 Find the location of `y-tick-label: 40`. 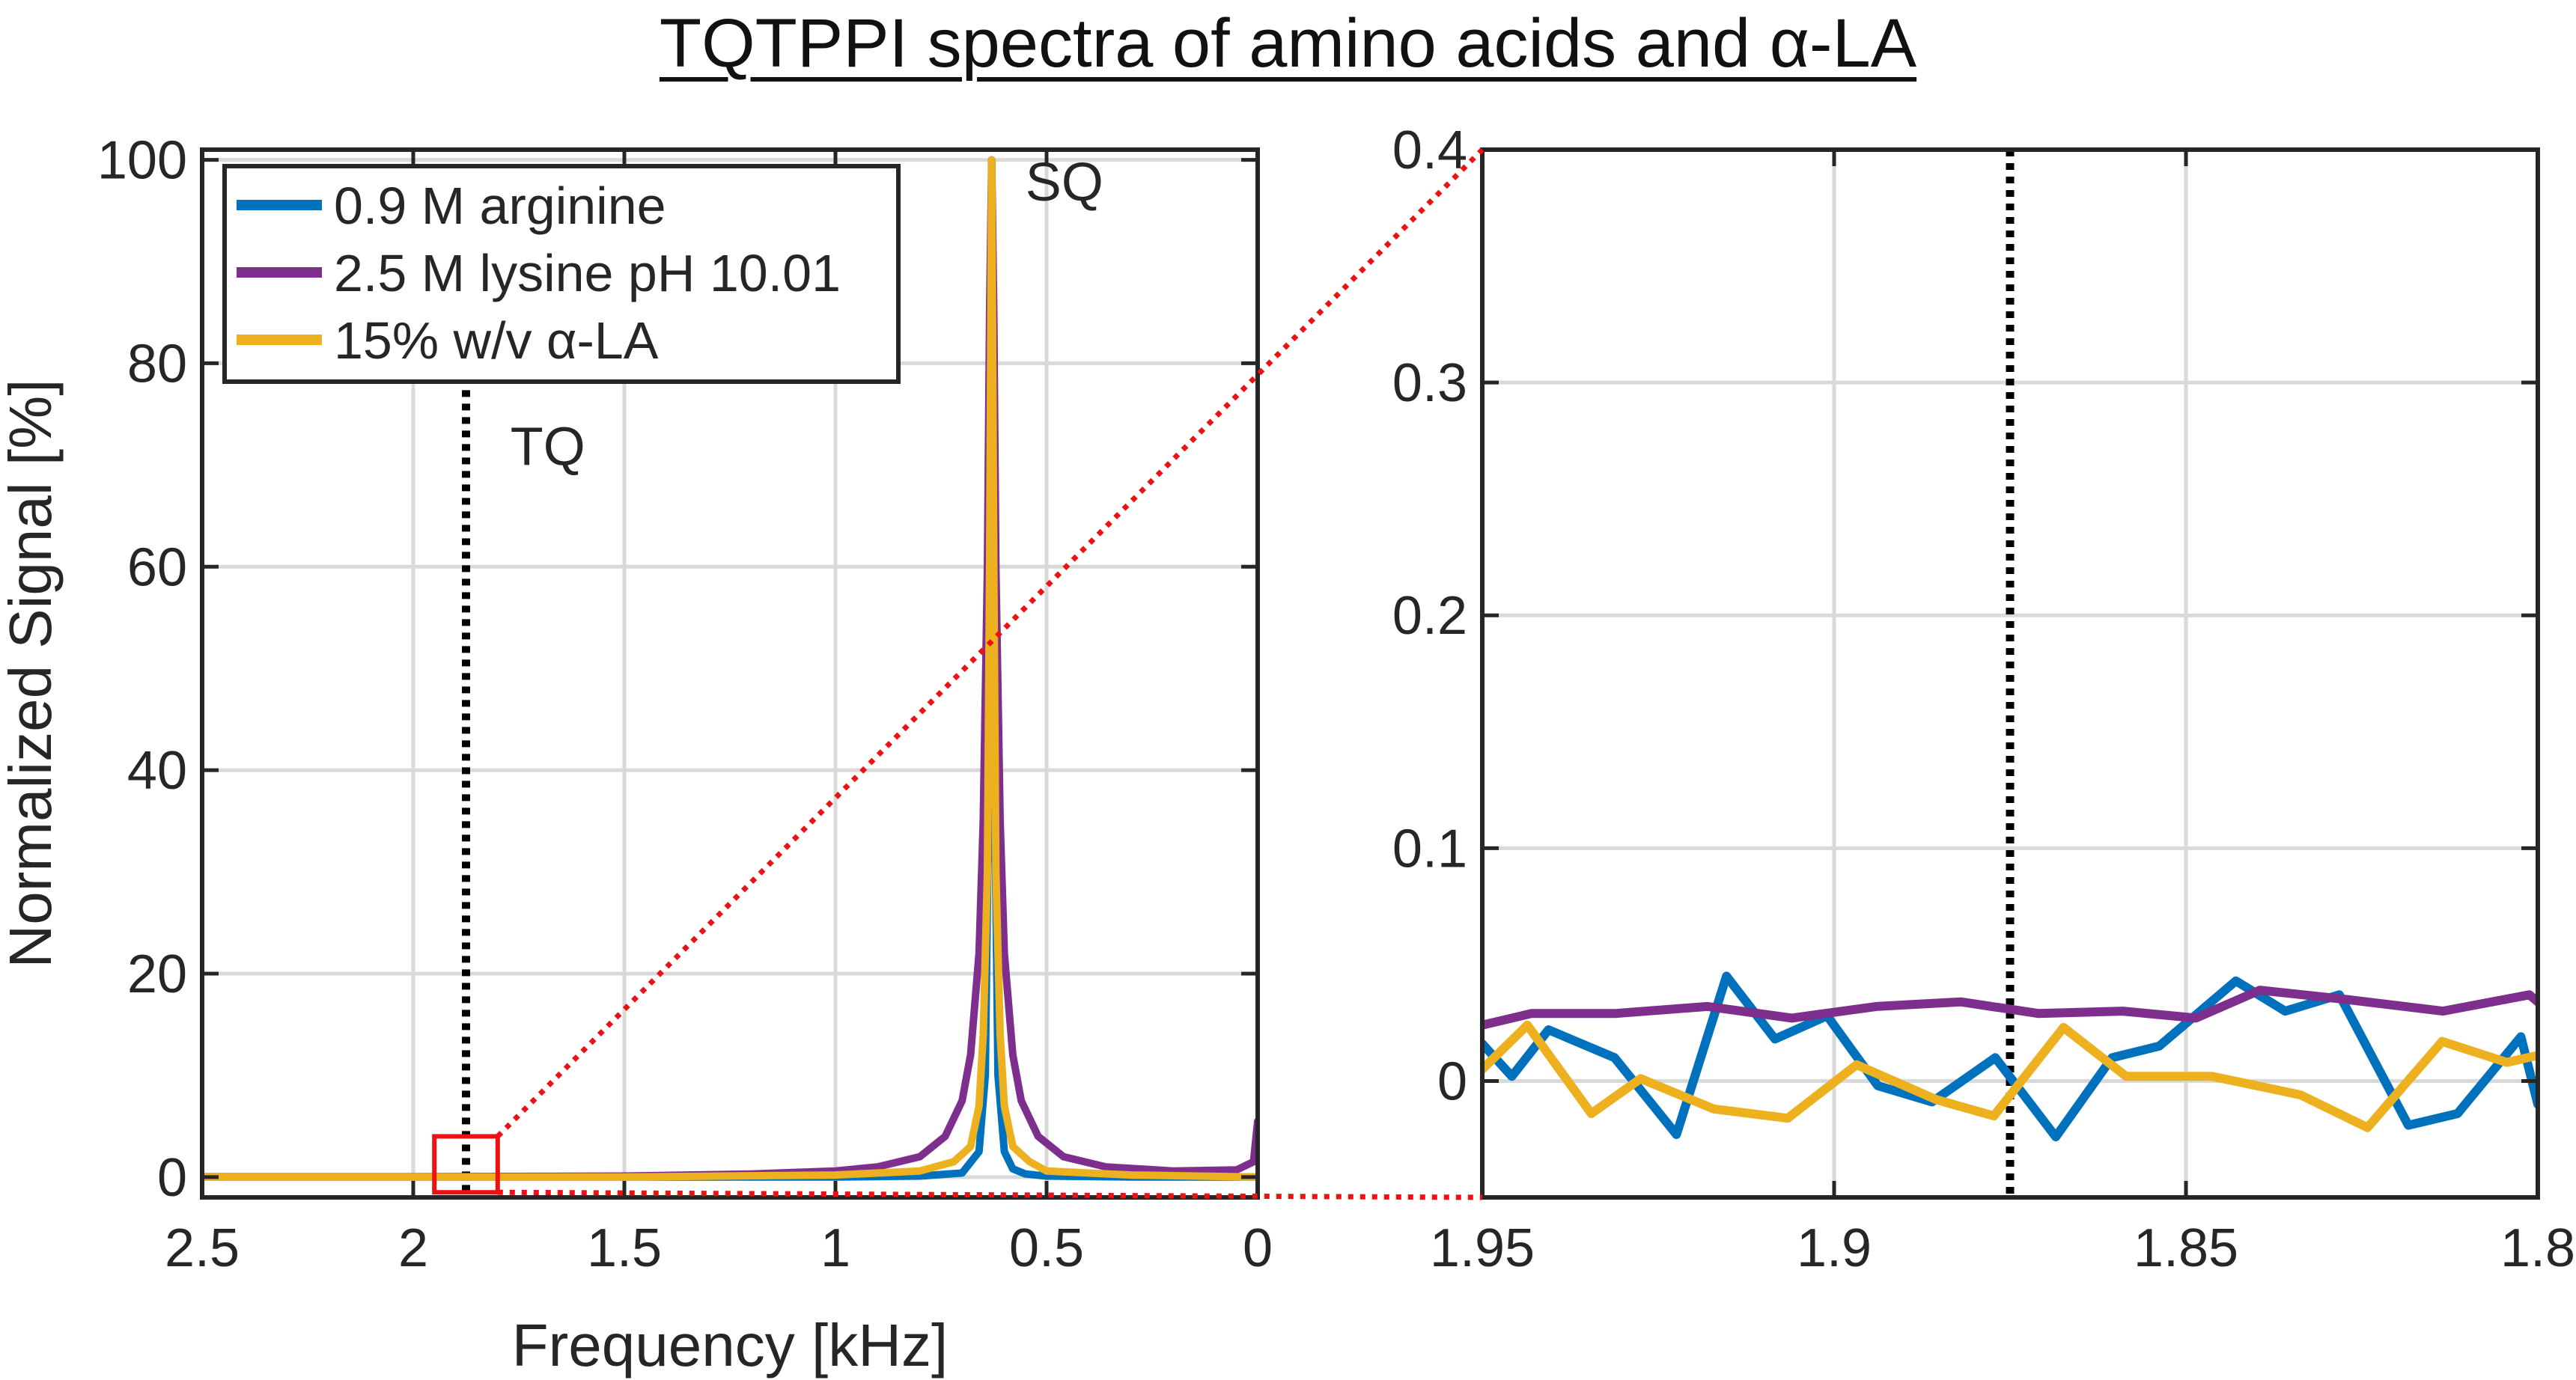

y-tick-label: 40 is located at coordinates (157, 771).